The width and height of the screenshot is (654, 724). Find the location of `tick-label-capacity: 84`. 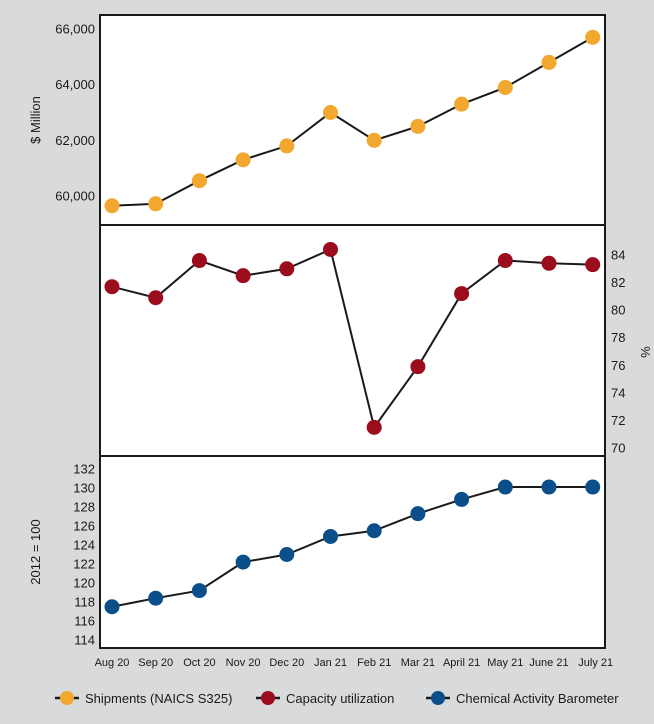

tick-label-capacity: 84 is located at coordinates (618, 255).